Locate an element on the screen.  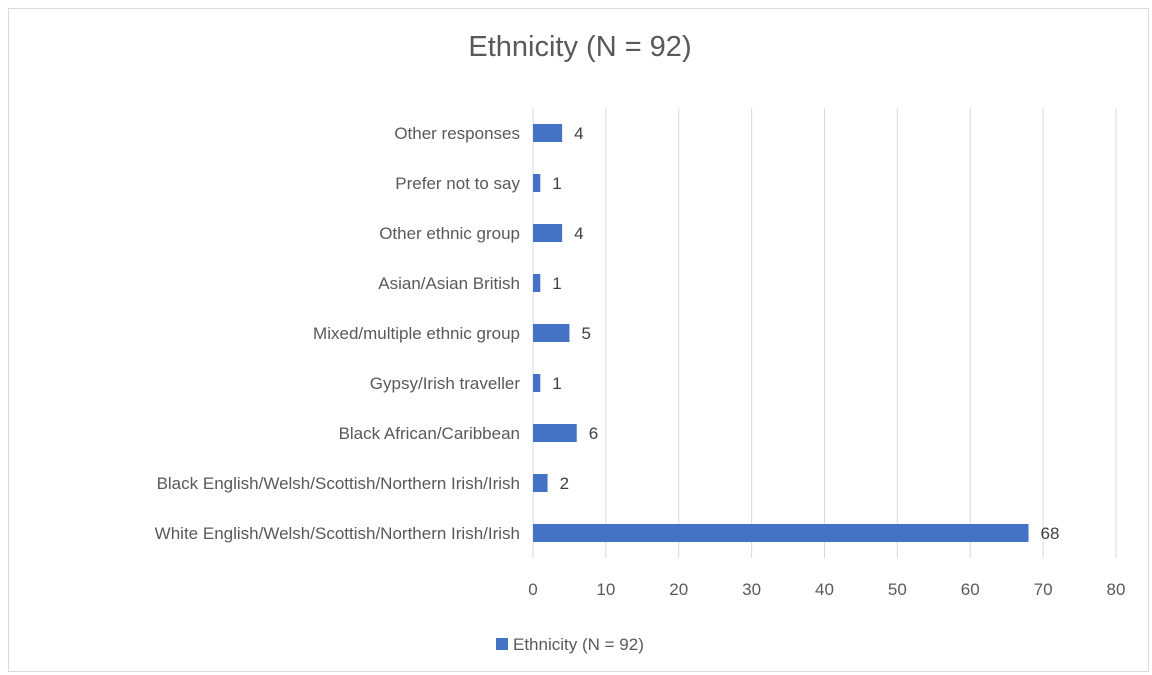
x-tick-label: 0 is located at coordinates (532, 589).